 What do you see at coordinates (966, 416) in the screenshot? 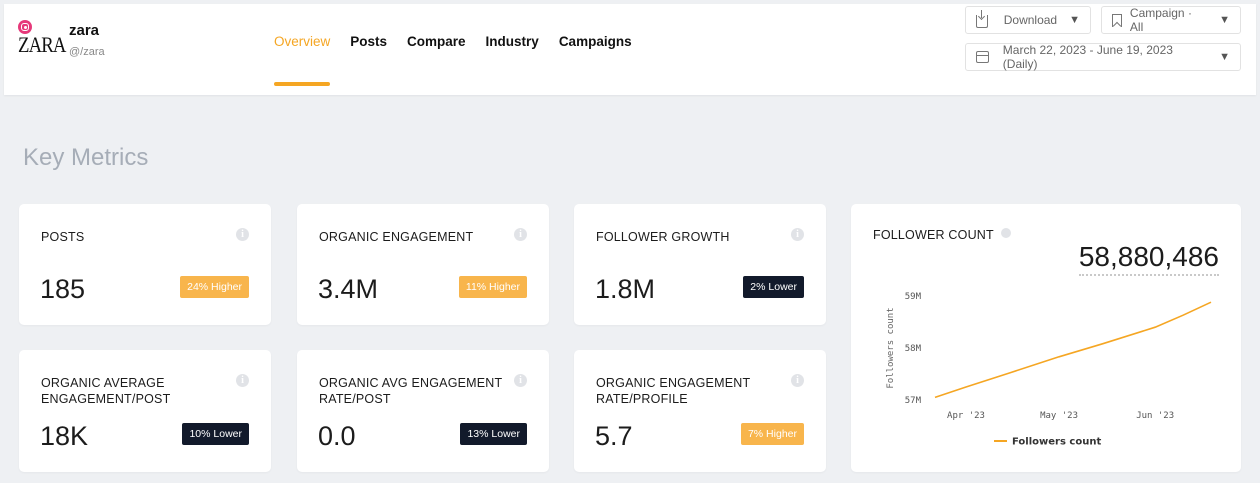
I see `x-tick-label: Apr '23` at bounding box center [966, 416].